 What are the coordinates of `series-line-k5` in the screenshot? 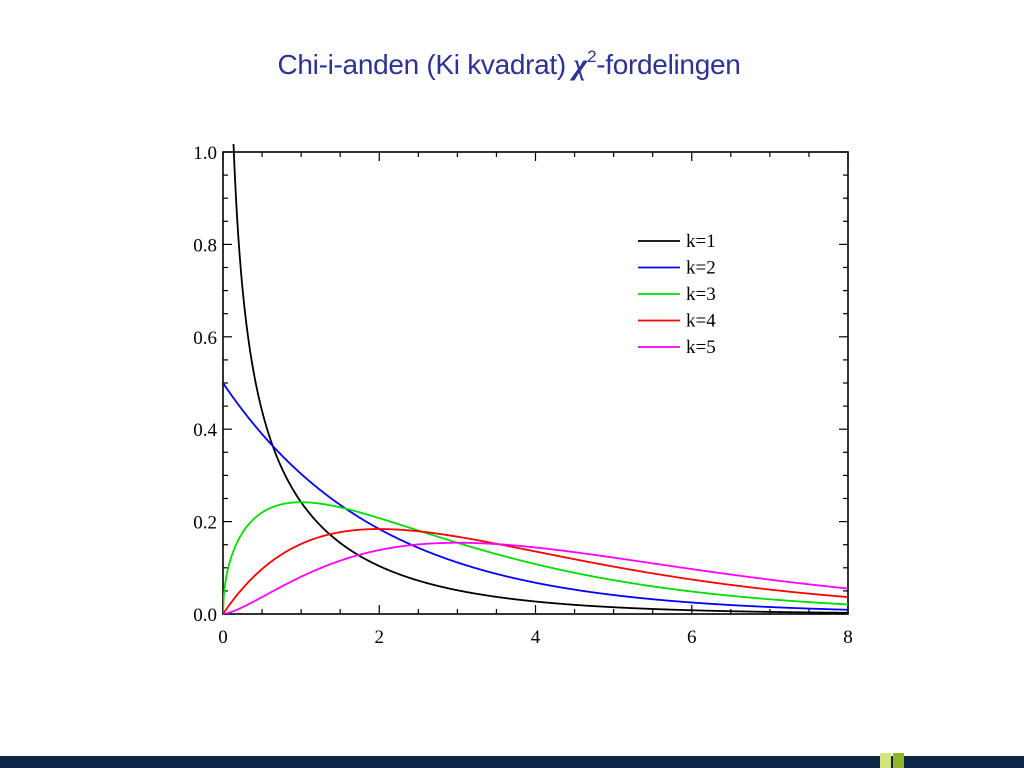 It's located at (535, 577).